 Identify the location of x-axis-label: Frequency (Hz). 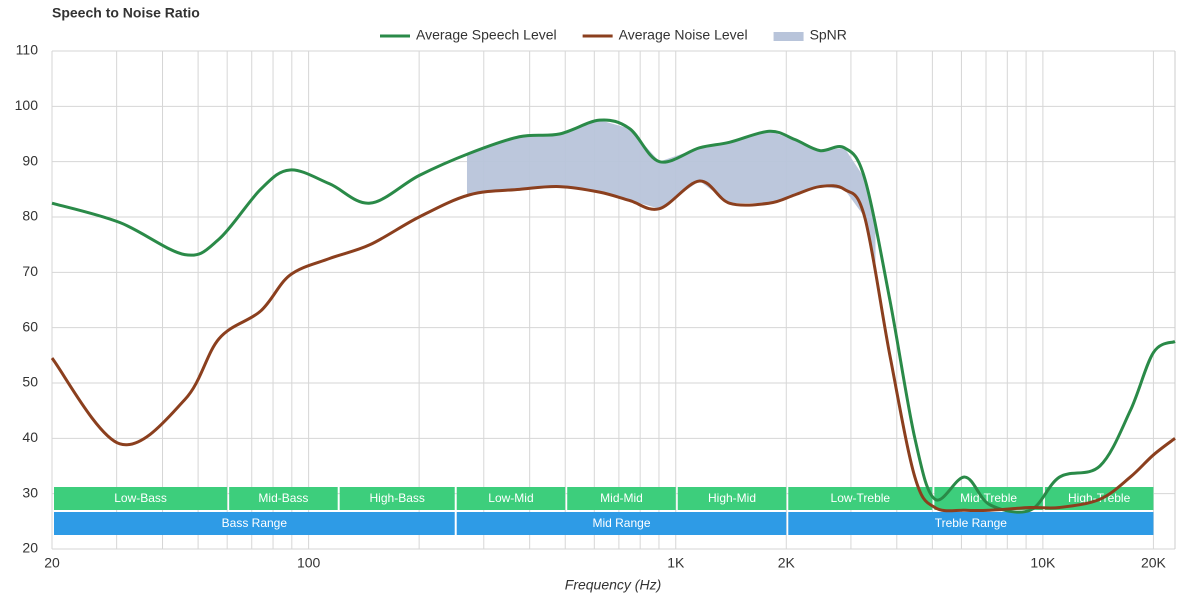
(613, 585).